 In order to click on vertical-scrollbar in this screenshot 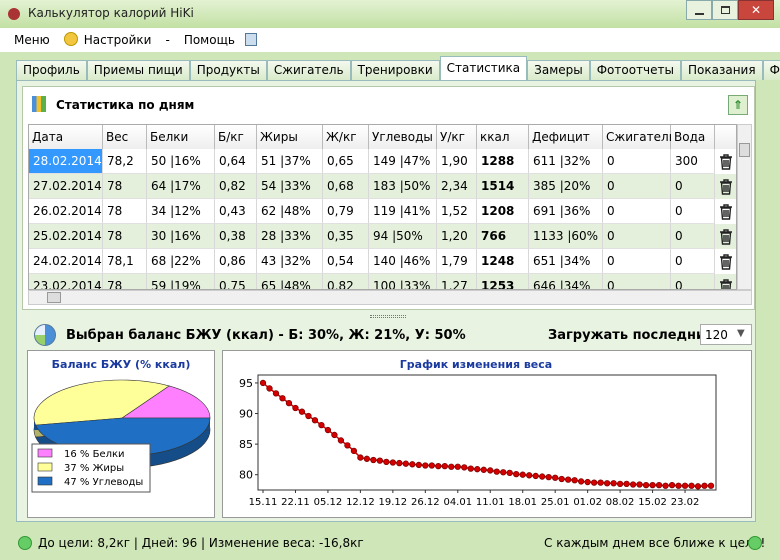, I will do `click(744, 207)`.